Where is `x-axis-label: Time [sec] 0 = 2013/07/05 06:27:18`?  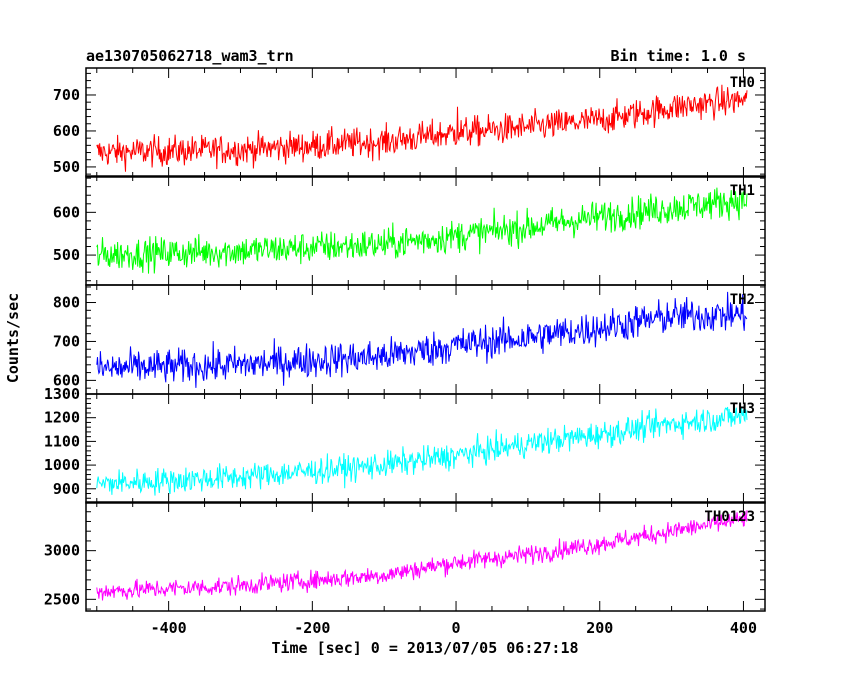
x-axis-label: Time [sec] 0 = 2013/07/05 06:27:18 is located at coordinates (424, 648).